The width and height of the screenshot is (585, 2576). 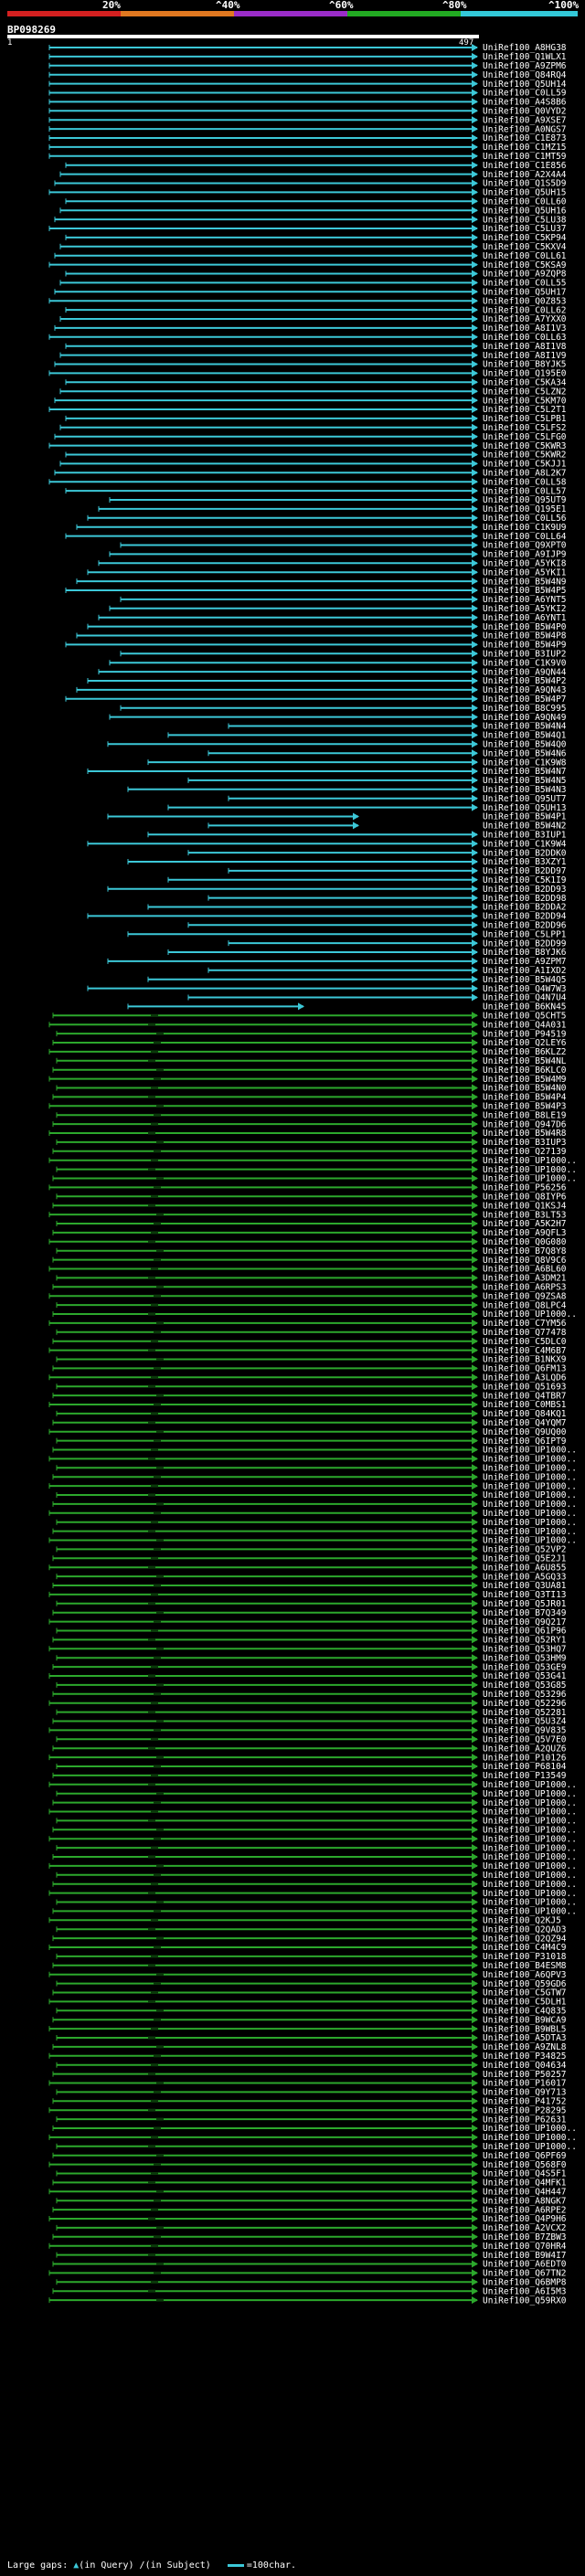 What do you see at coordinates (525, 1993) in the screenshot?
I see `hit-label: UniRef100_C5GTW7` at bounding box center [525, 1993].